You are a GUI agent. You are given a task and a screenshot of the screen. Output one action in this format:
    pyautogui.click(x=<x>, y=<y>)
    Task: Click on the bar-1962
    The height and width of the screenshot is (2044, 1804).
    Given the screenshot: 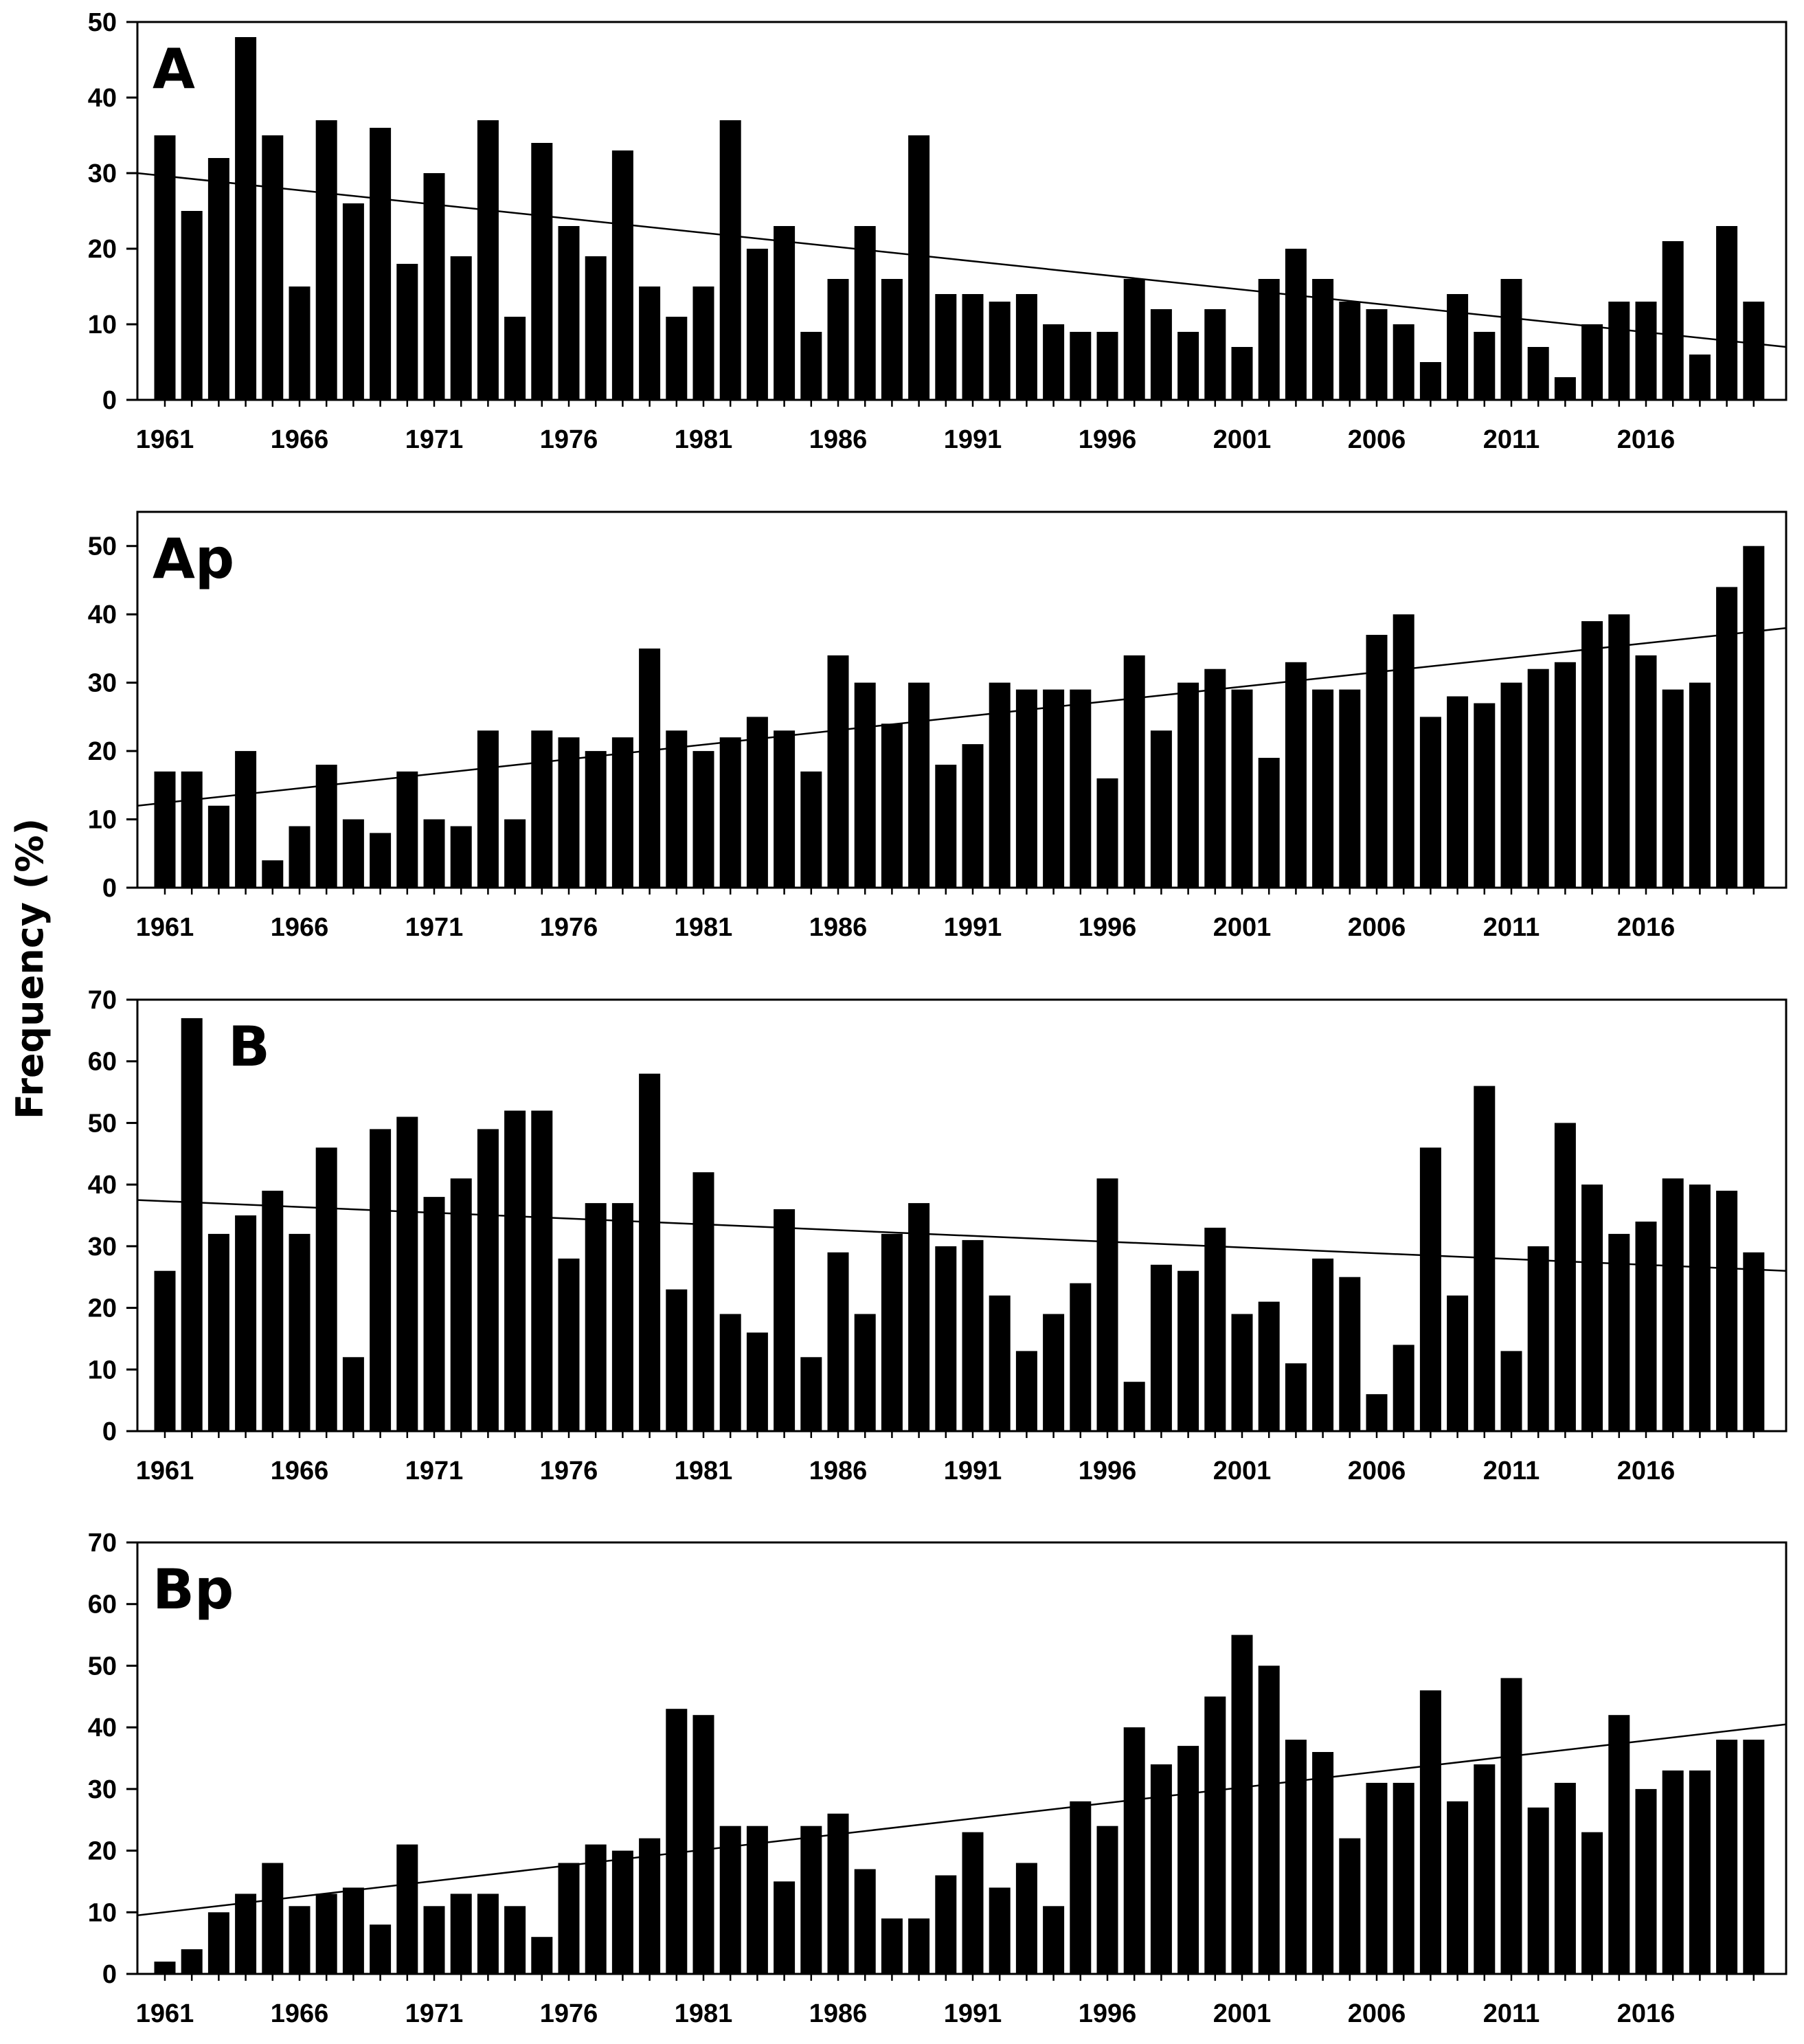 What is the action you would take?
    pyautogui.click(x=192, y=829)
    